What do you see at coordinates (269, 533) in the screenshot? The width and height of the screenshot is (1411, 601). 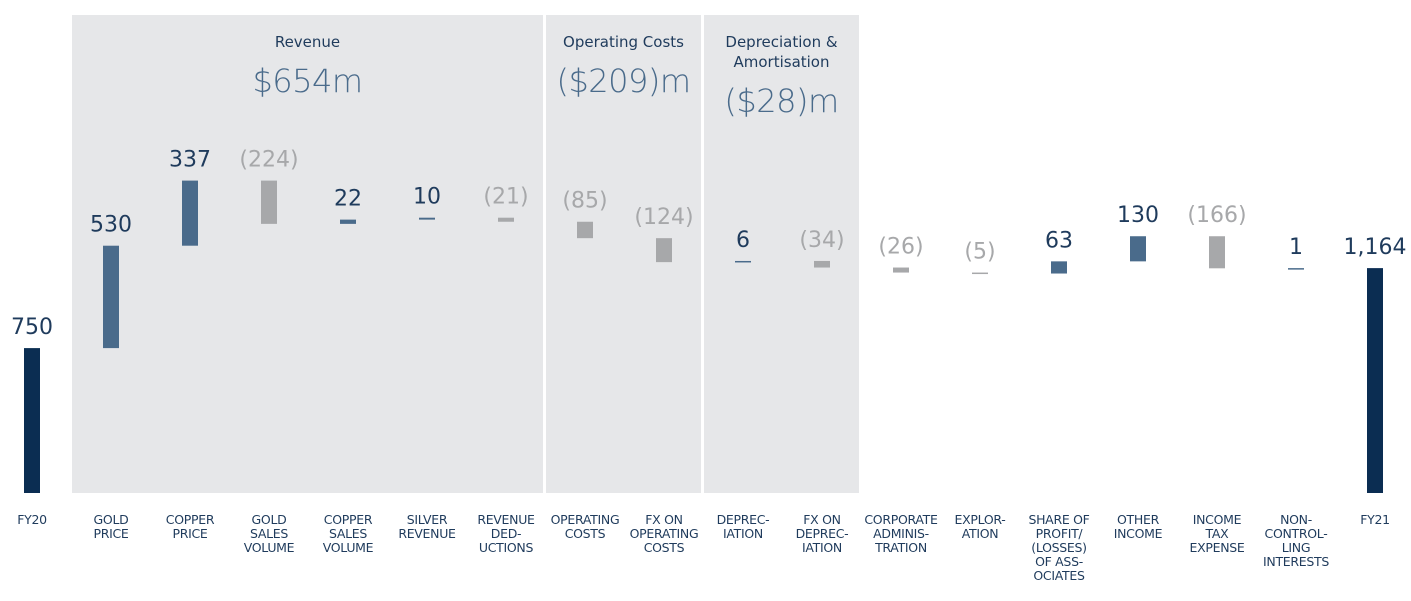 I see `x-tick-label: GOLD SALES VOLUME` at bounding box center [269, 533].